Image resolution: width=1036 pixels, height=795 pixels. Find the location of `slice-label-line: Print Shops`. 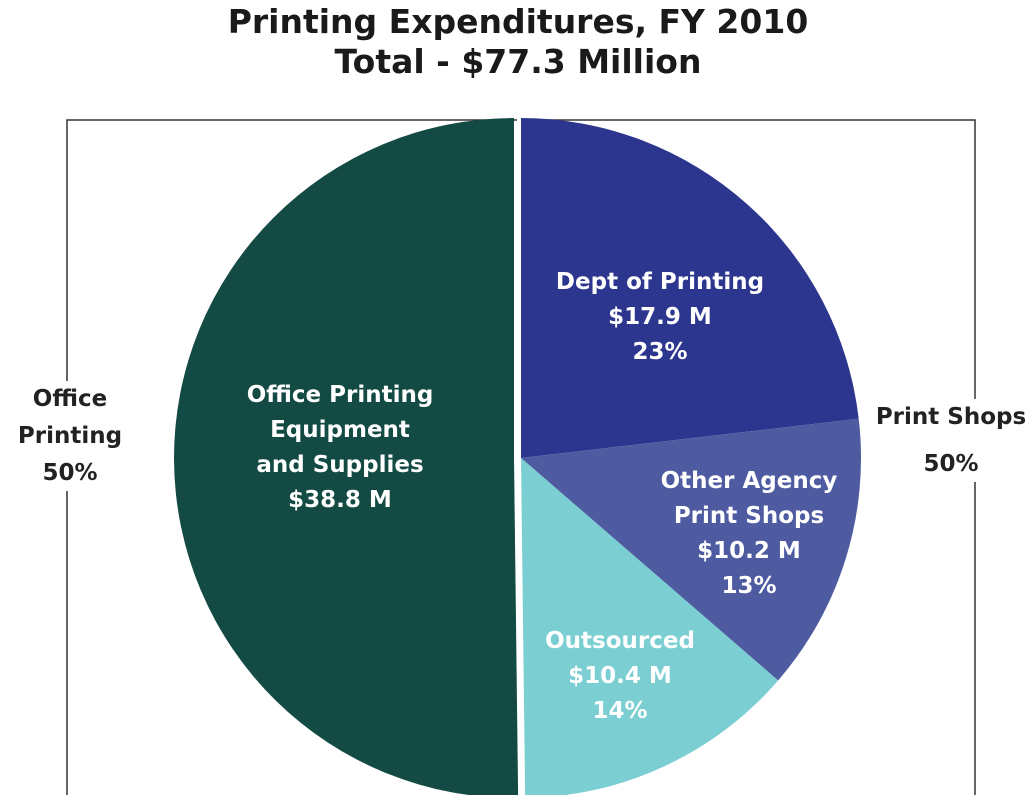

slice-label-line: Print Shops is located at coordinates (749, 516).